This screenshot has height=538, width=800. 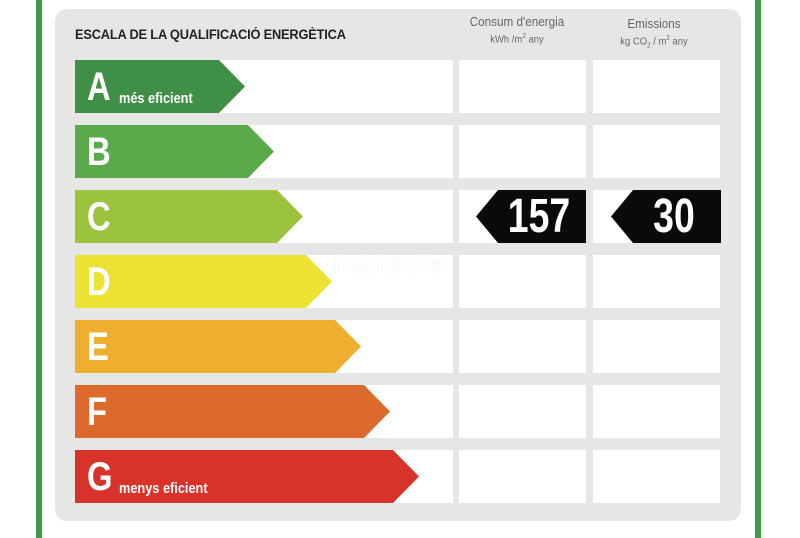 I want to click on consumption-header-label: Consum d'energia, so click(x=517, y=21).